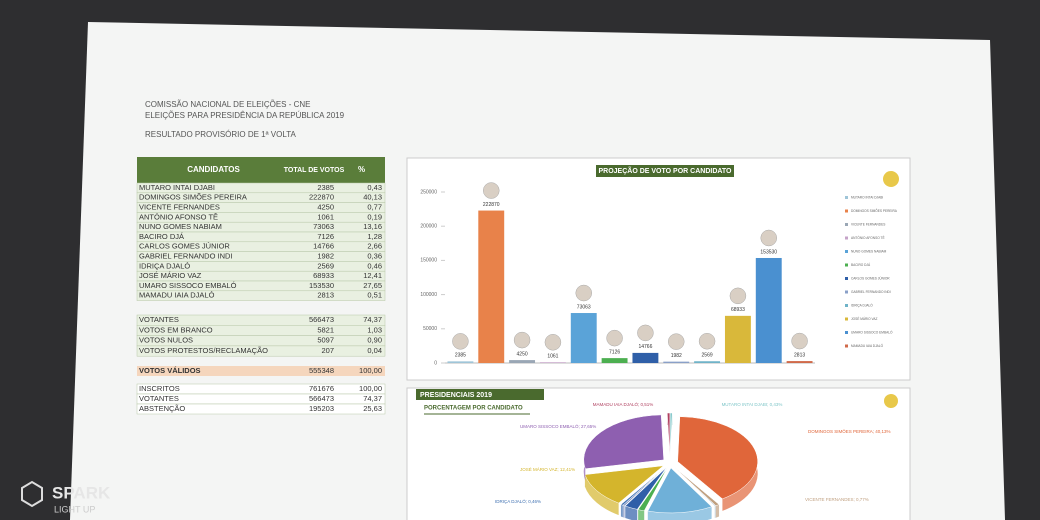 The width and height of the screenshot is (1040, 520). What do you see at coordinates (372, 319) in the screenshot?
I see `summary-row-pct: 74,37` at bounding box center [372, 319].